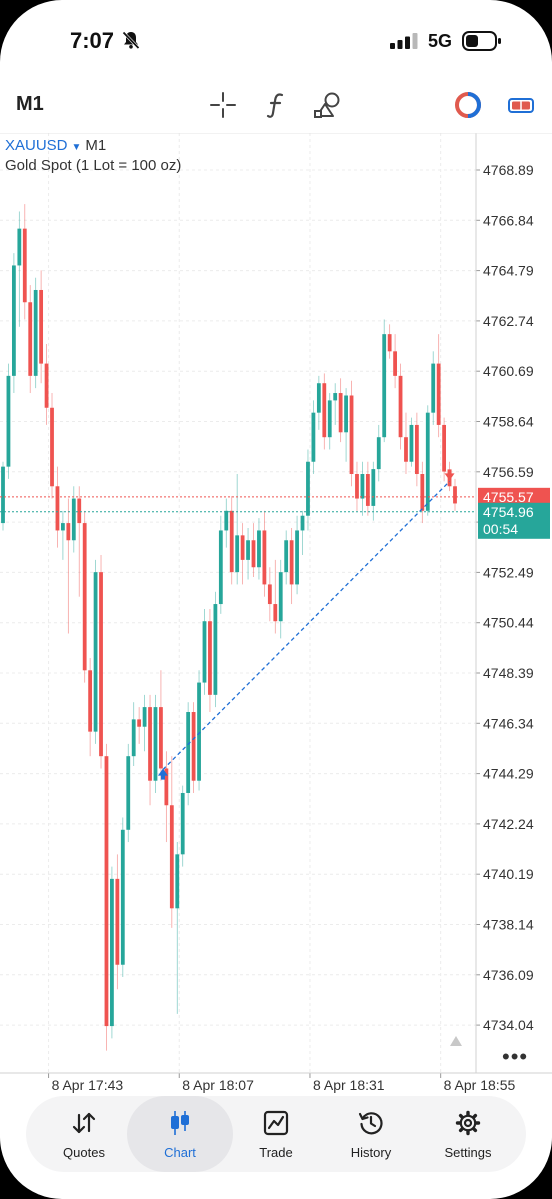  I want to click on chart-symbol-header: XAUUSD ▼ M1, so click(55, 145).